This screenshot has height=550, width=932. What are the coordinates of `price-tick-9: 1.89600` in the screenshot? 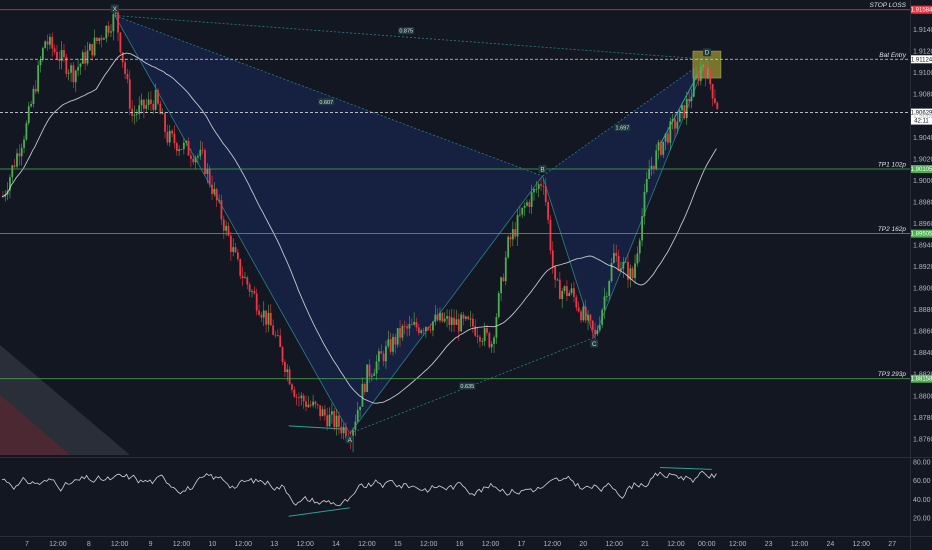 It's located at (922, 224).